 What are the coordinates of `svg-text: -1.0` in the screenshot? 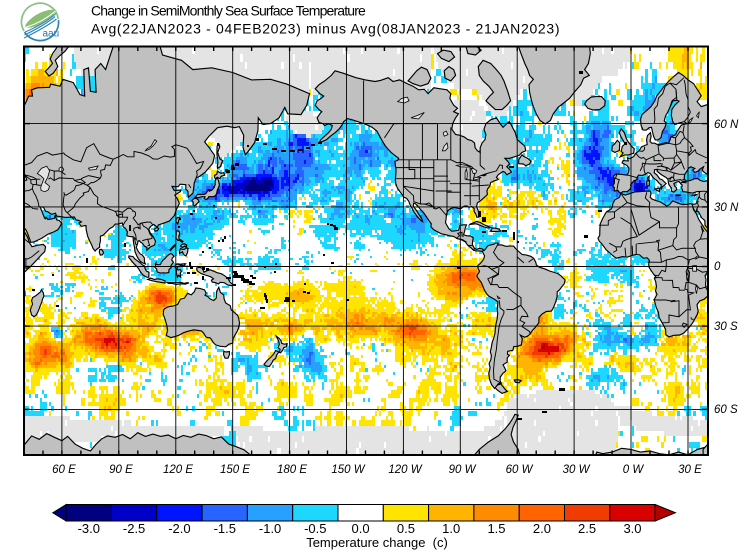 It's located at (270, 528).